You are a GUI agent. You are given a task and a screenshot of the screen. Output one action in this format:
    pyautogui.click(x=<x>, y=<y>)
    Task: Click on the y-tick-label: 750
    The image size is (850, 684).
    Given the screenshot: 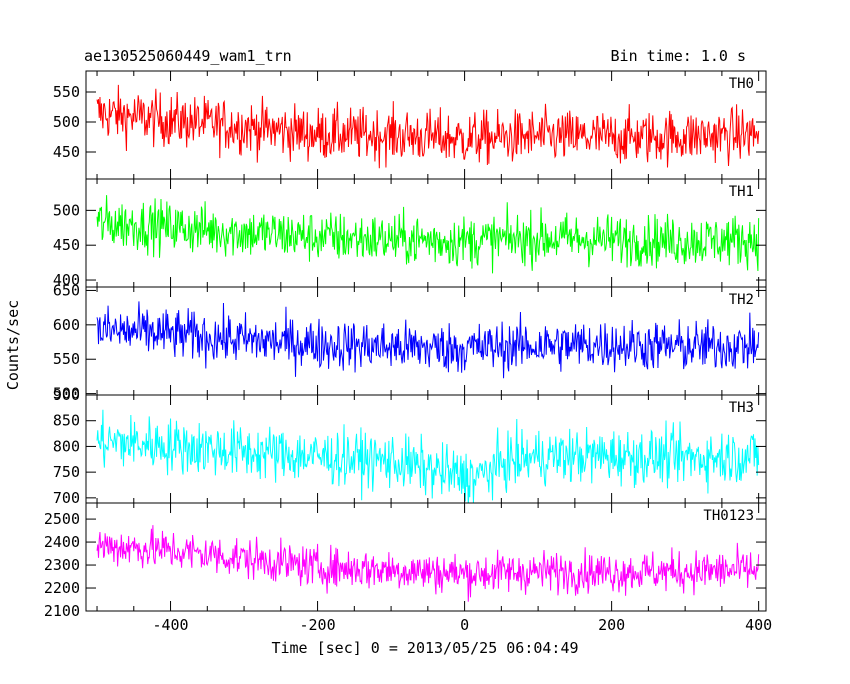 What is the action you would take?
    pyautogui.click(x=66, y=472)
    